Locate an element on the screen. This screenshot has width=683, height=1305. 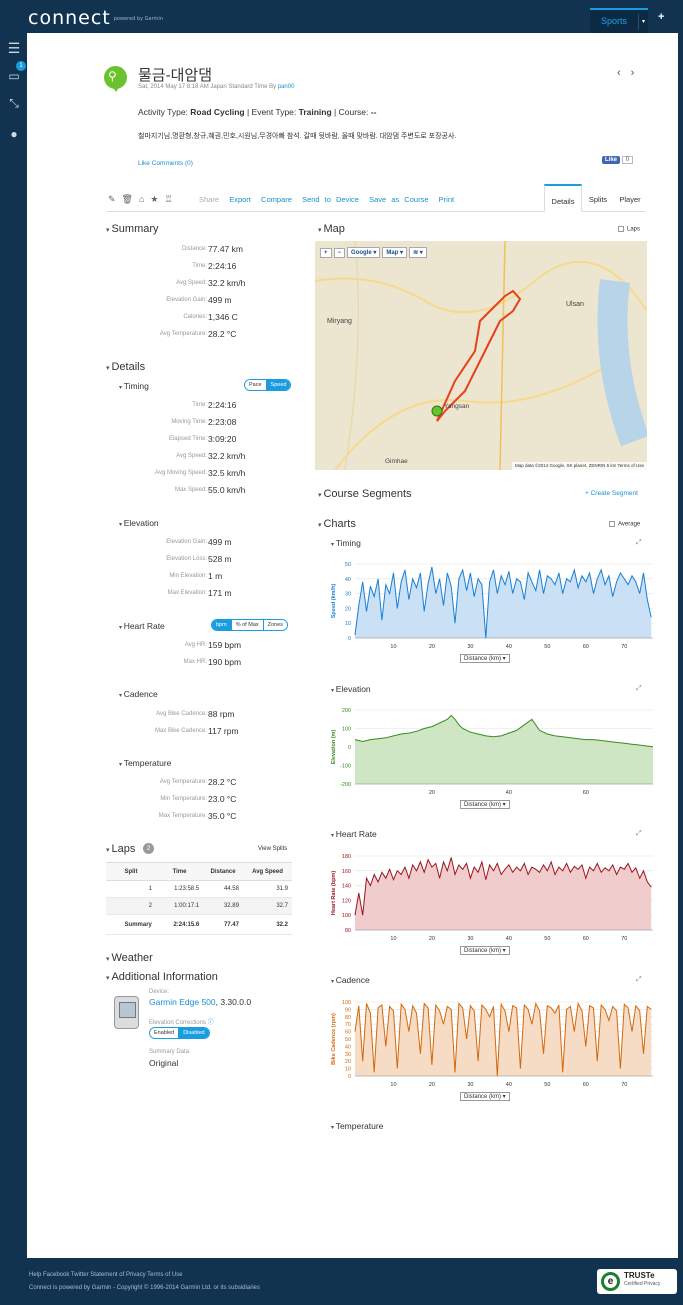
chart-svg: 0 10 20 30 40 50 10 20 30 40 50 60 70 Speed (km/h) is located at coordinates (492, 606).